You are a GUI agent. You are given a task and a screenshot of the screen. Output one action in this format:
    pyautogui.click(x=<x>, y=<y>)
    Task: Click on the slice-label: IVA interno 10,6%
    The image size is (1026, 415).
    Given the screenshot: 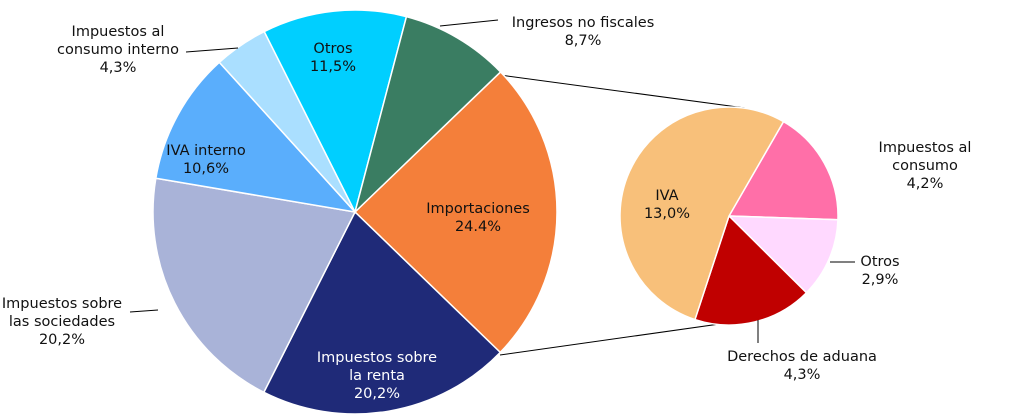 What is the action you would take?
    pyautogui.click(x=205, y=160)
    